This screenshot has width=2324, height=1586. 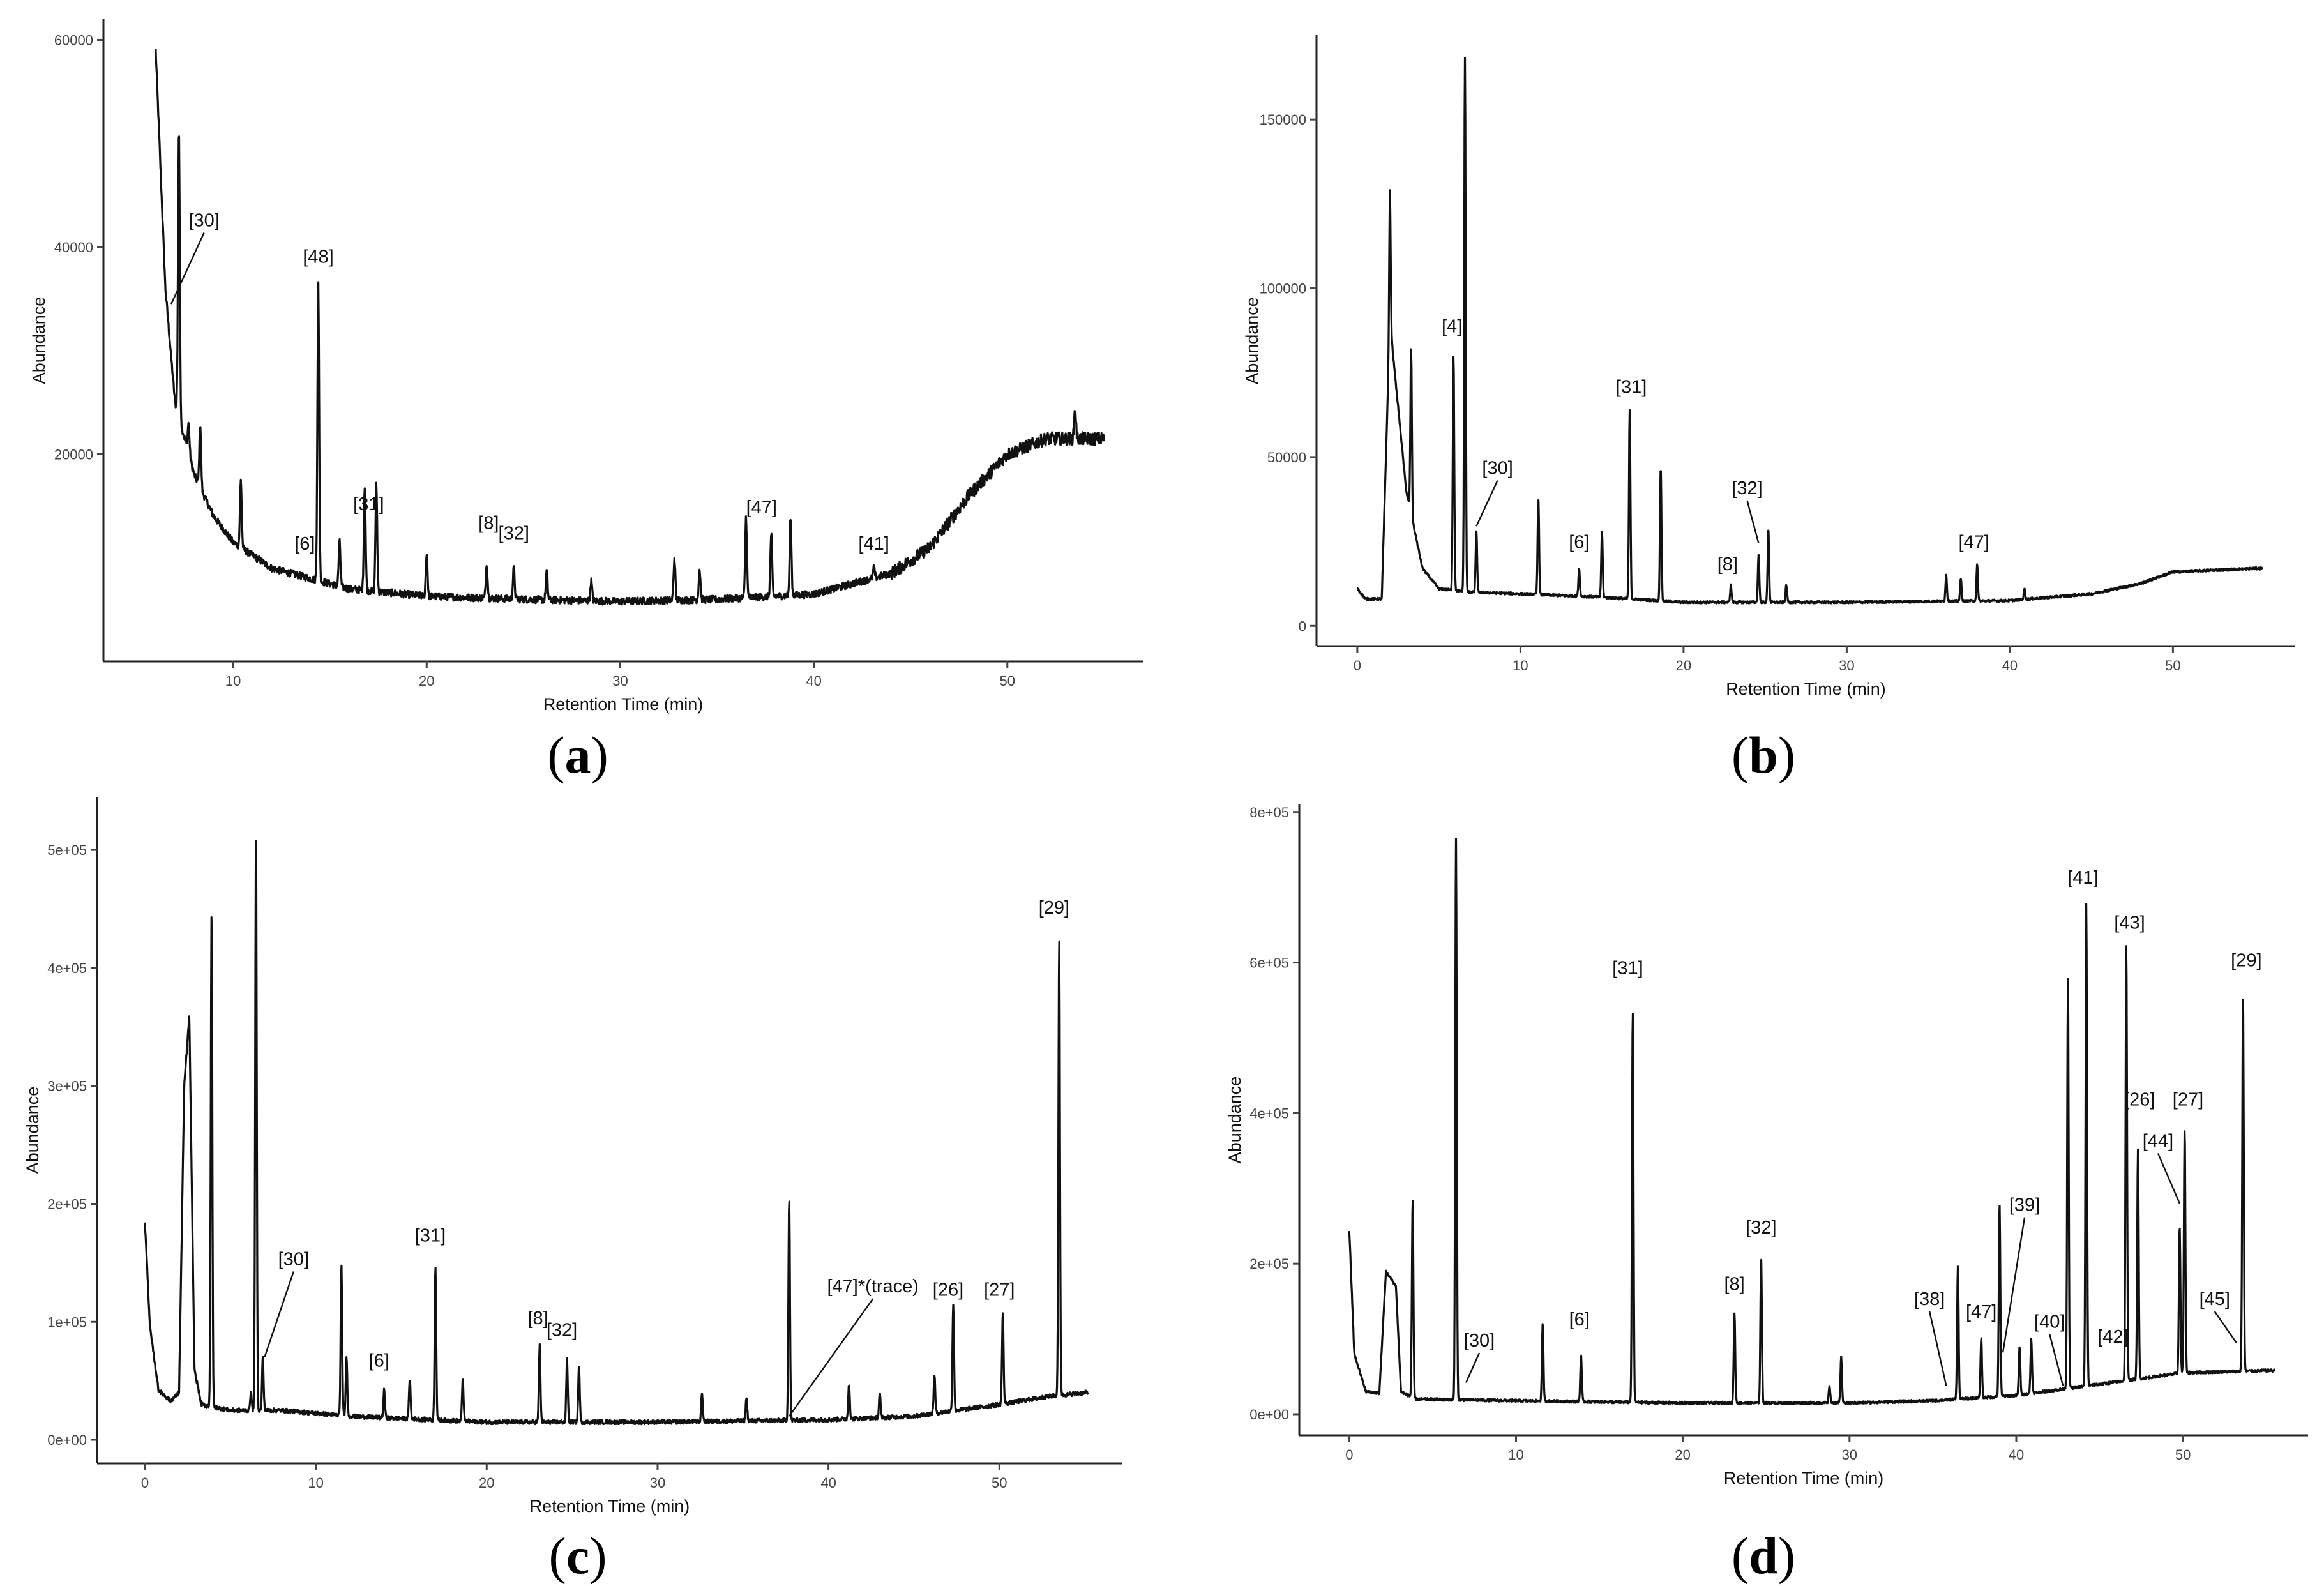 What do you see at coordinates (2158, 1141) in the screenshot?
I see `peak-annotation: [44]` at bounding box center [2158, 1141].